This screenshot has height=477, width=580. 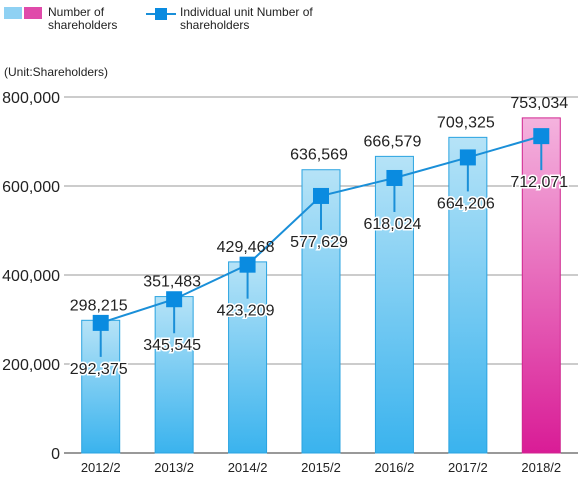 What do you see at coordinates (393, 141) in the screenshot?
I see `bar-value-label: 666,579` at bounding box center [393, 141].